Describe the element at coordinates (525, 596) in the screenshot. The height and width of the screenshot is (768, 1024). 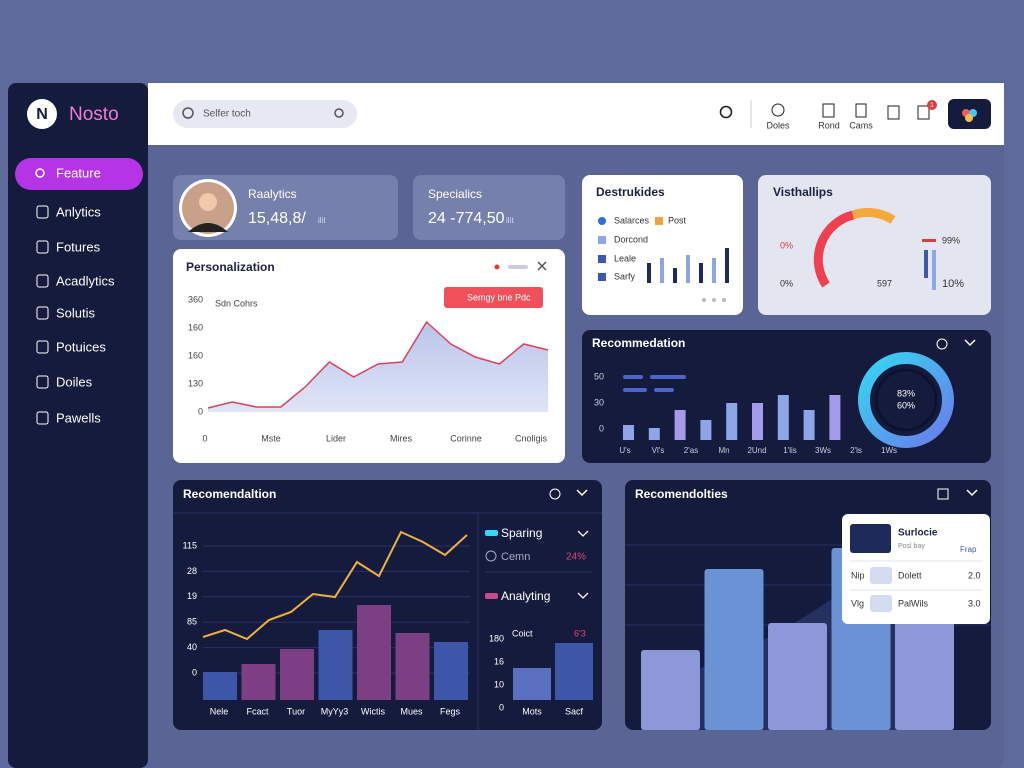
I see `panel-item: Analyting` at that location.